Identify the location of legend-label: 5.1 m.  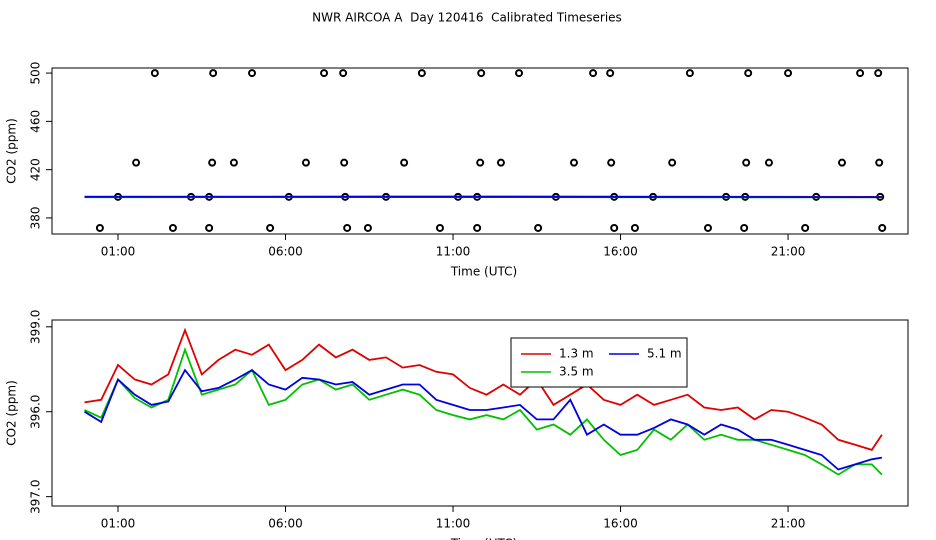
(664, 354).